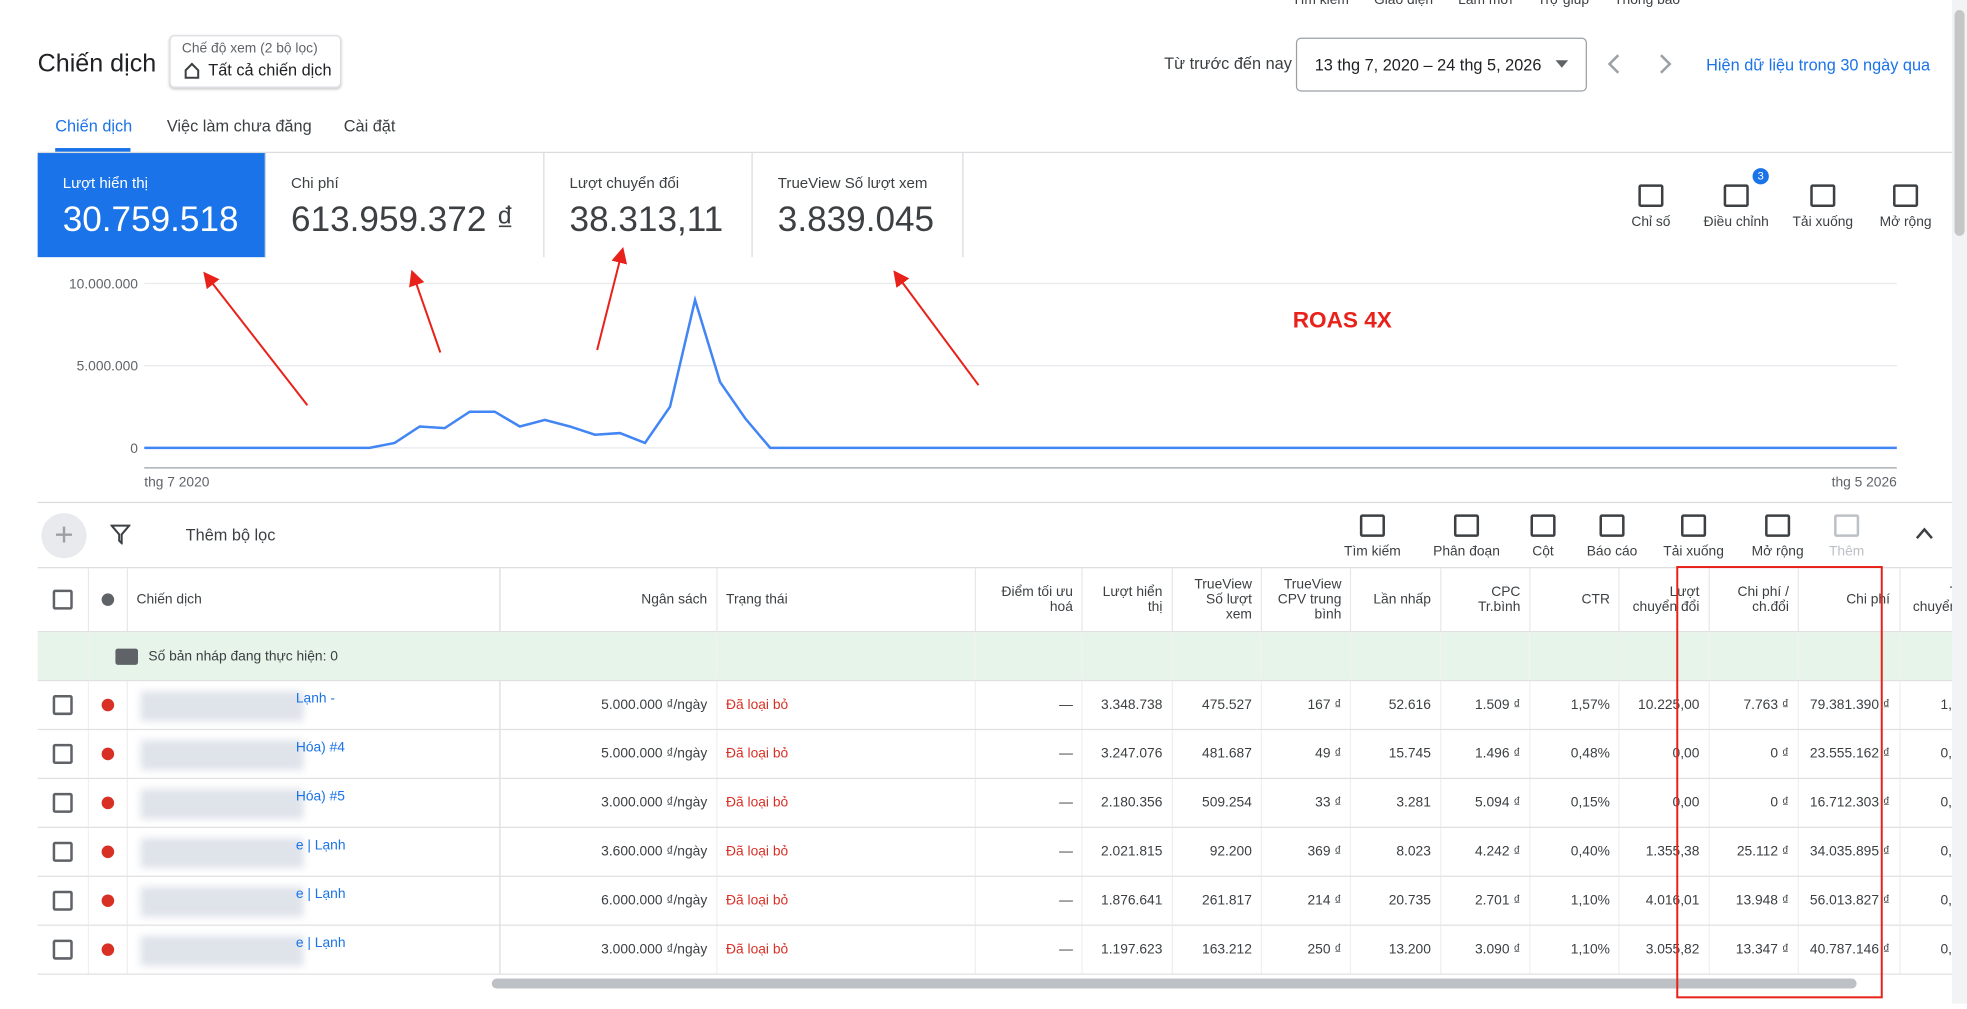  Describe the element at coordinates (222, 950) in the screenshot. I see `blurred-name` at that location.